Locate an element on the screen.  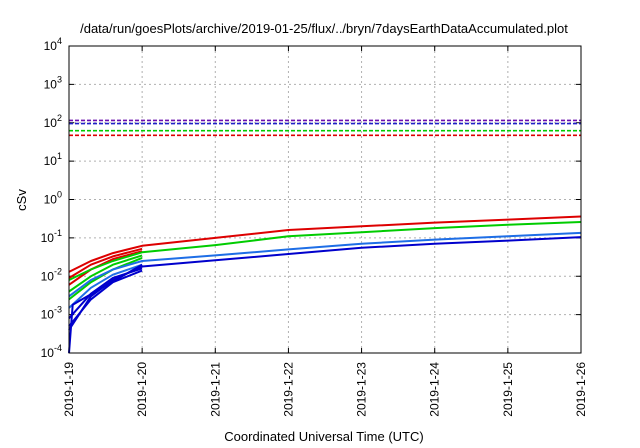
y-tick-label: 10³ is located at coordinates (53, 82).